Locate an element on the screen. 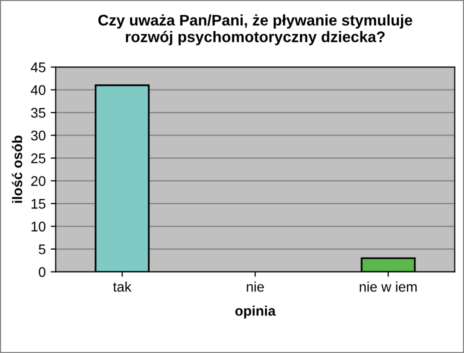  y-tick-label: 15 is located at coordinates (39, 204).